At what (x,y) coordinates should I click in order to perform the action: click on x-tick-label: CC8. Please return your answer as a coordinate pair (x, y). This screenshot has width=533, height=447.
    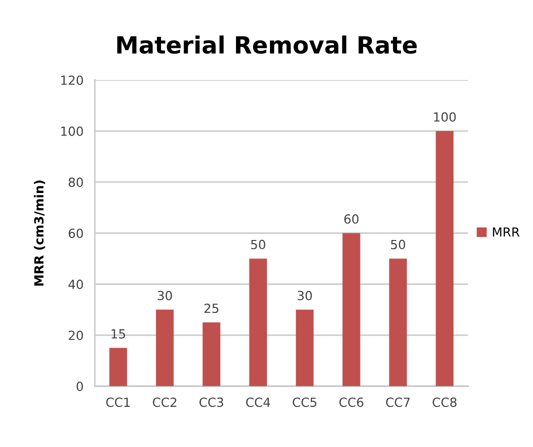
    Looking at the image, I should click on (444, 402).